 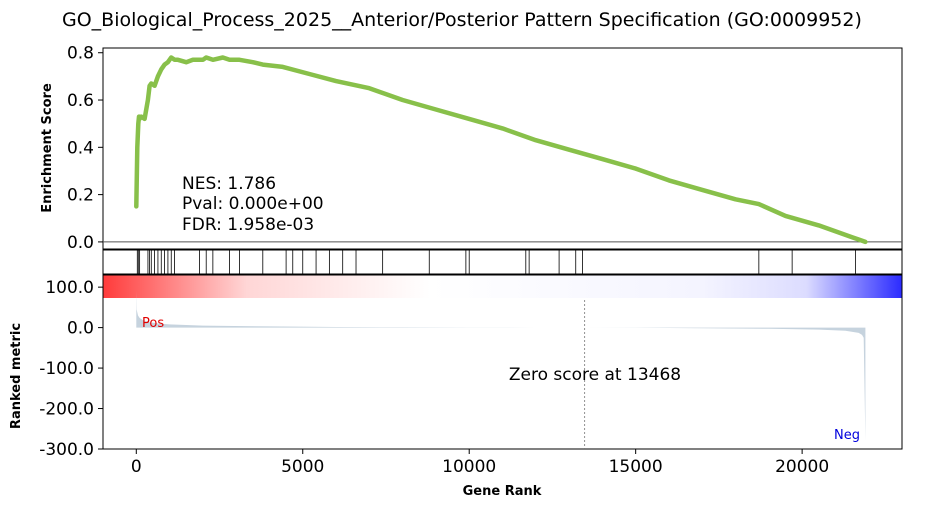 What do you see at coordinates (595, 375) in the screenshot?
I see `zero-score-label: Zero score at 13468` at bounding box center [595, 375].